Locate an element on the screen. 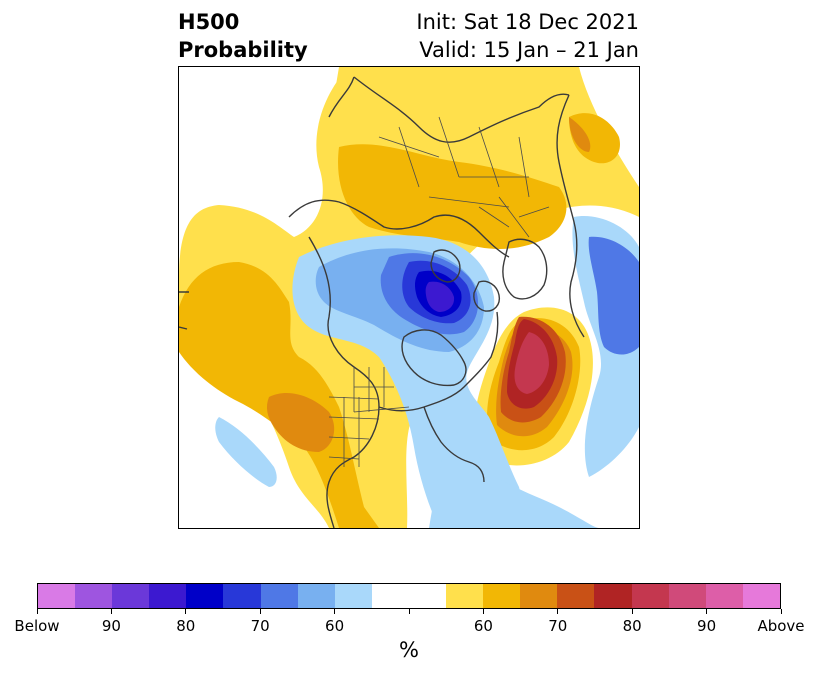  colorbar-tick-label: Above is located at coordinates (781, 626).